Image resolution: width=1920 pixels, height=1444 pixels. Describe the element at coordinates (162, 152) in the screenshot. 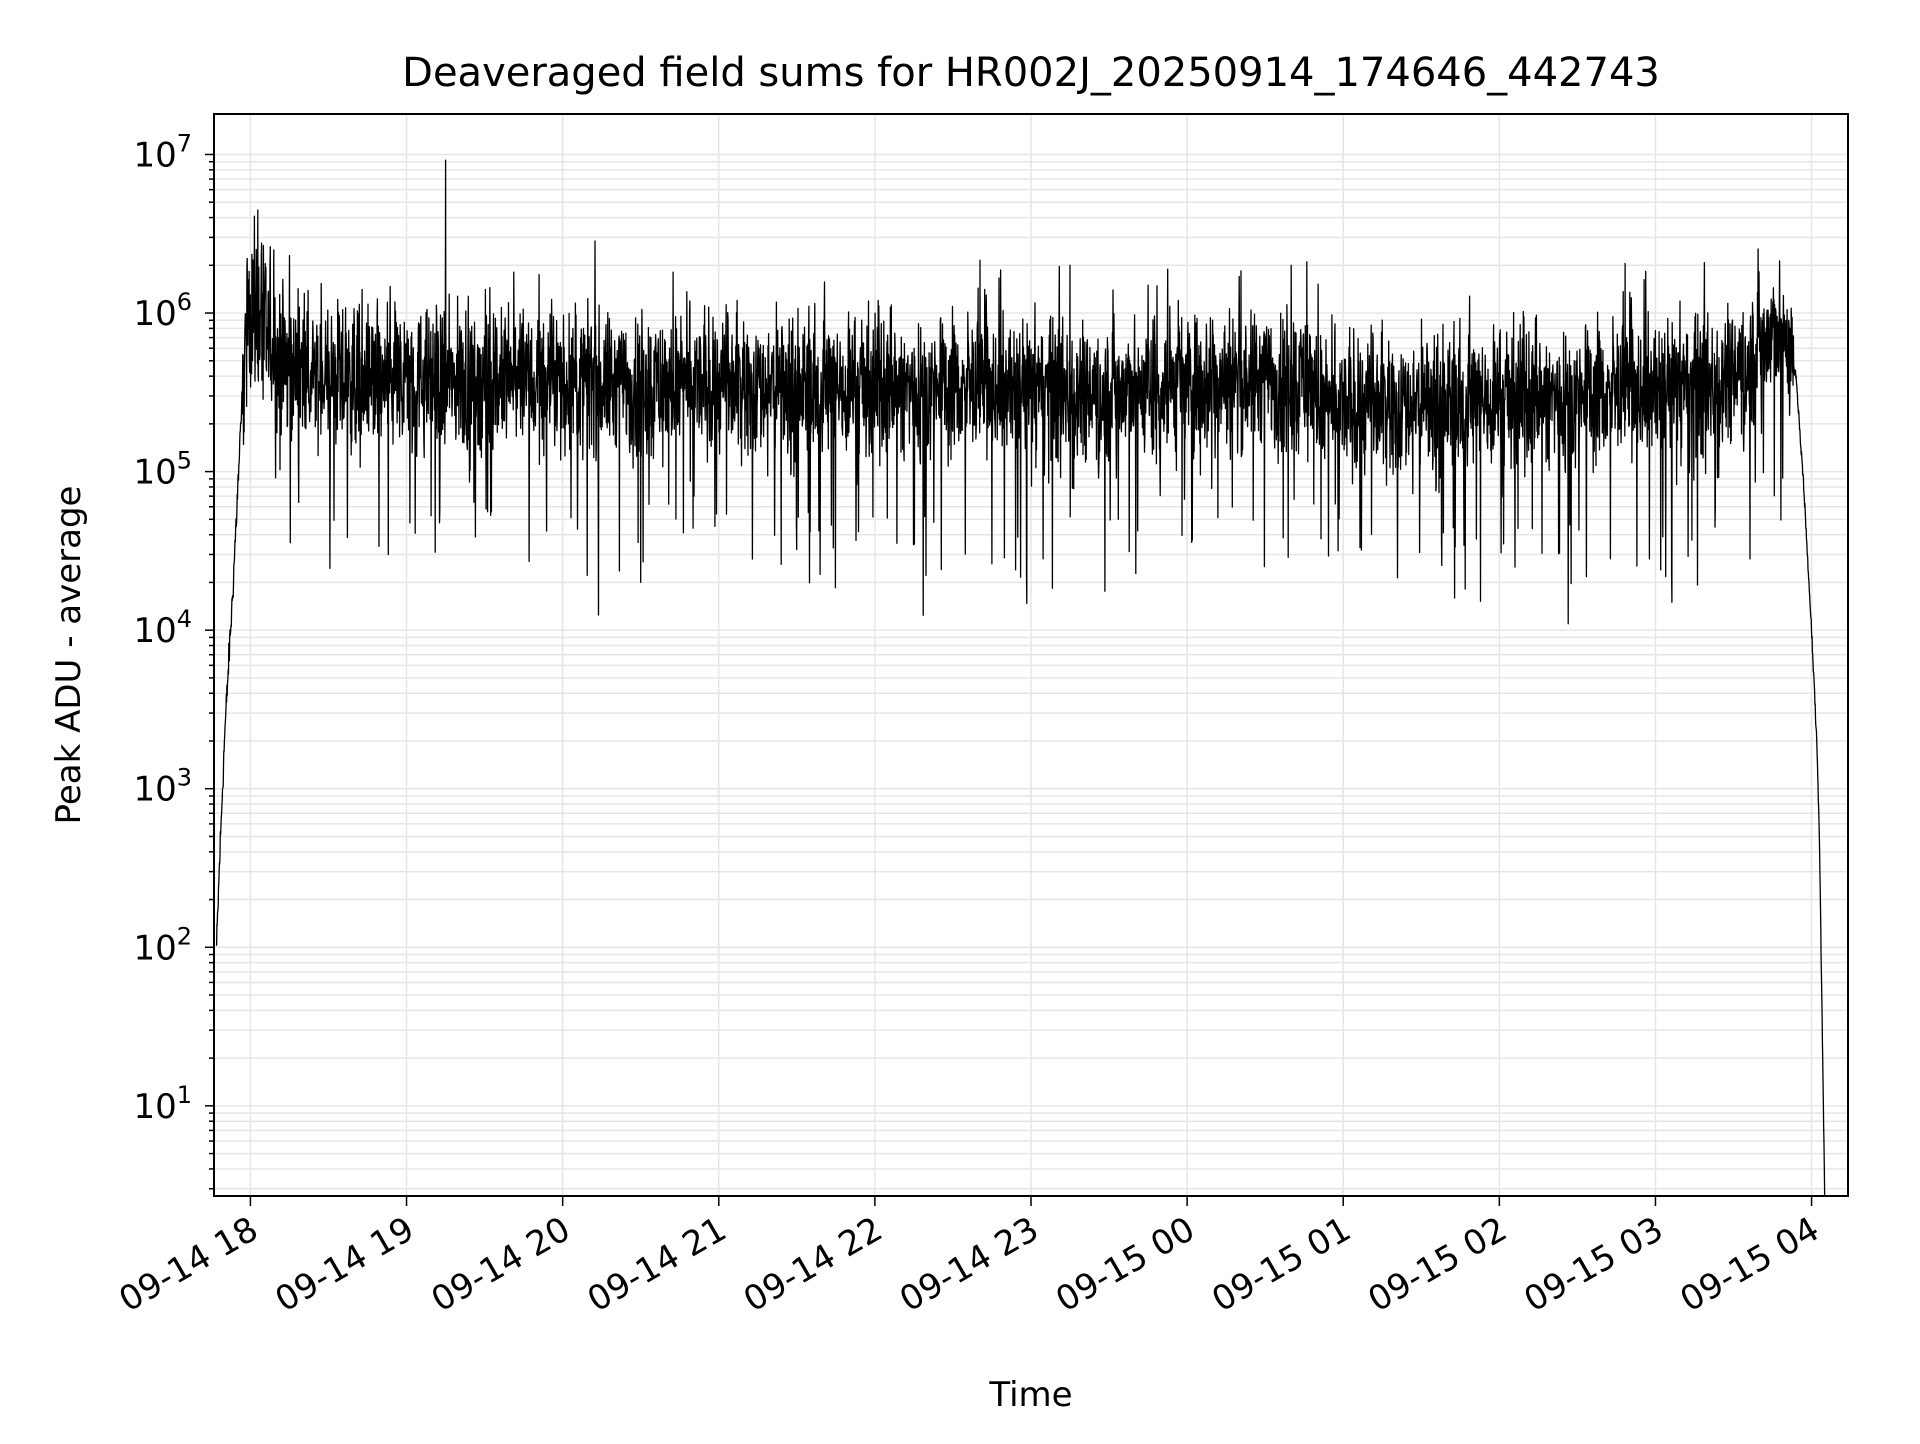

I see `y-tick-label: 10⁷` at that location.